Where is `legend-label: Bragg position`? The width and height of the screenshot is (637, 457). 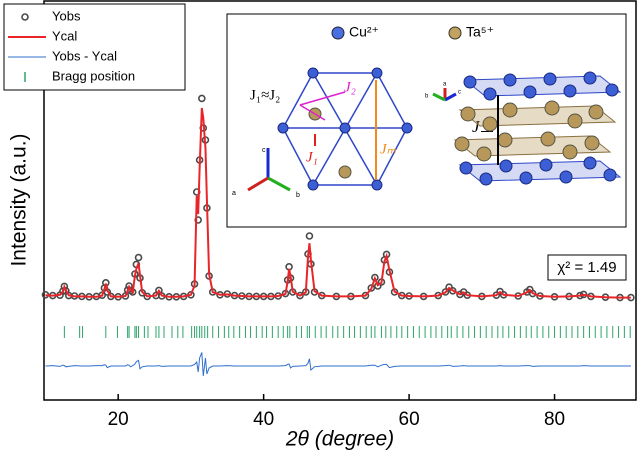
legend-label: Bragg position is located at coordinates (93, 75).